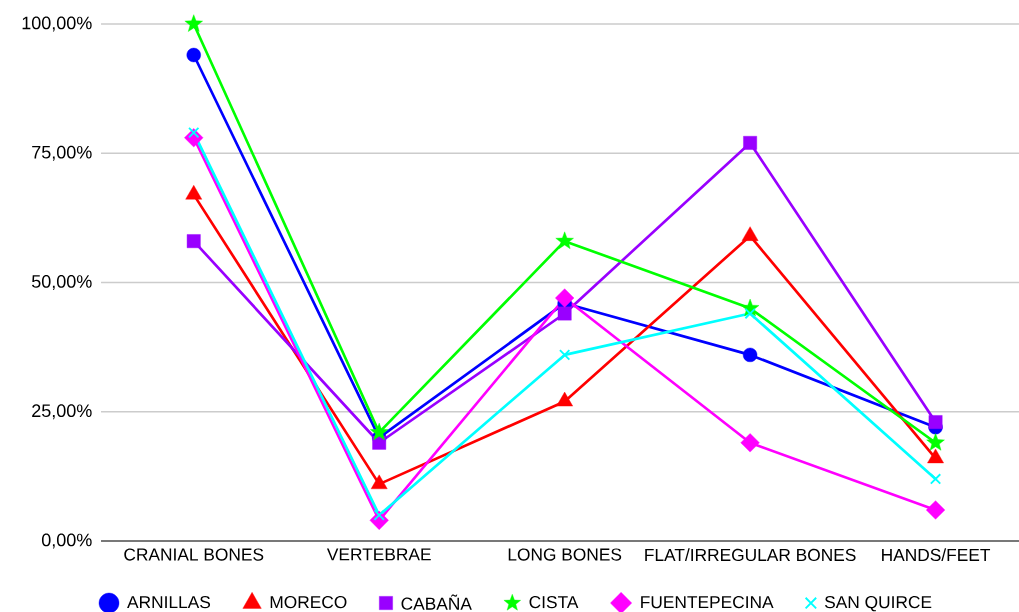 This screenshot has height=612, width=1019. Describe the element at coordinates (62, 153) in the screenshot. I see `y-tick-label: 75,00%` at that location.